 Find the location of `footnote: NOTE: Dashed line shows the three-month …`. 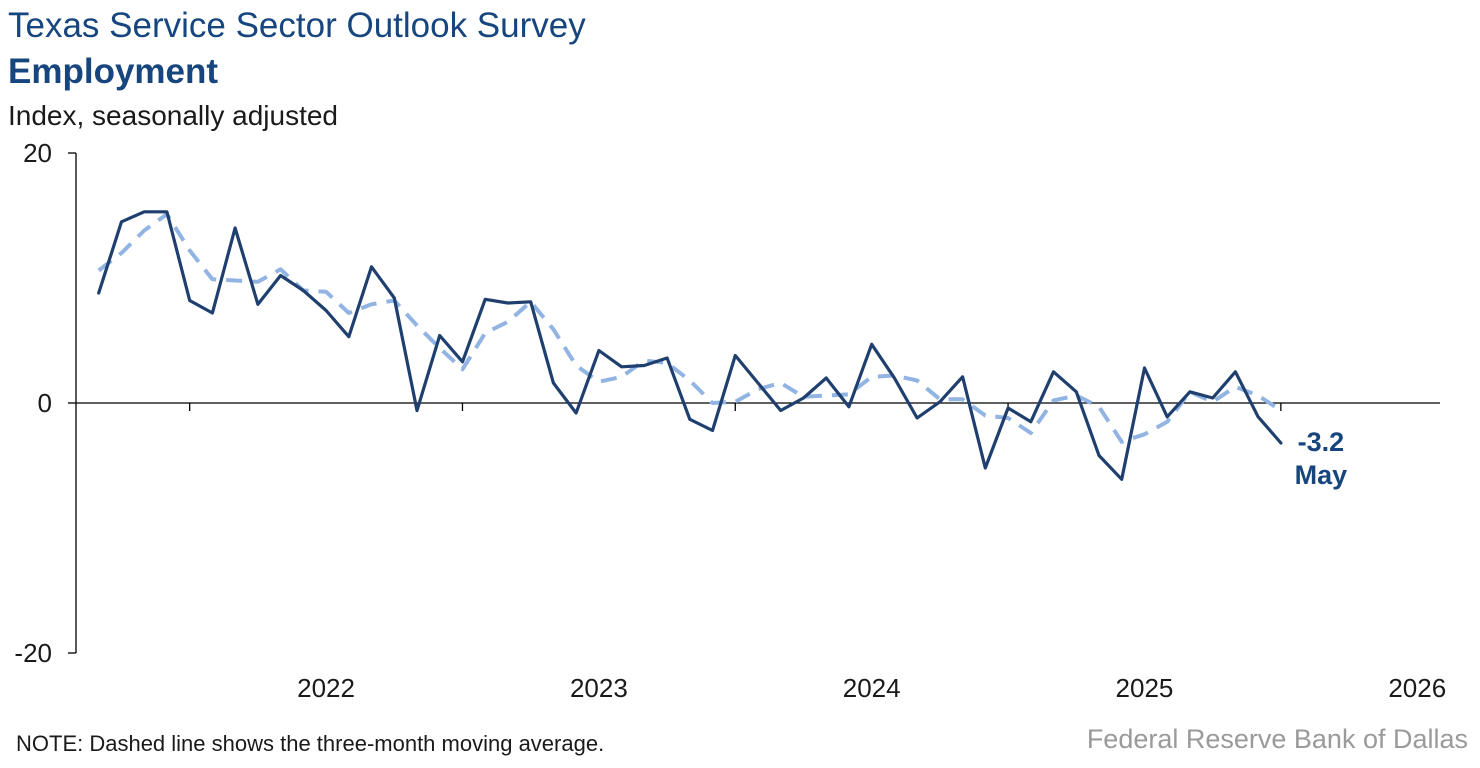

footnote: NOTE: Dashed line shows the three-month … is located at coordinates (310, 743).